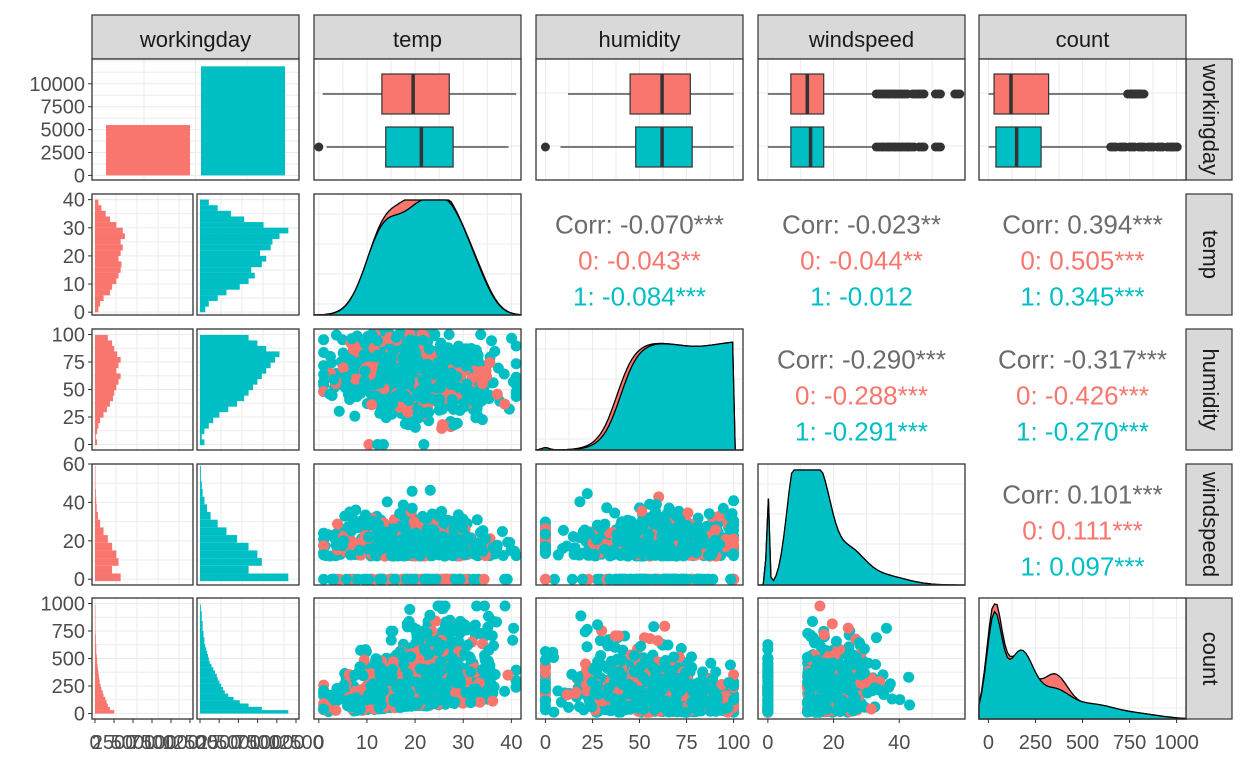 This screenshot has width=1248, height=768. What do you see at coordinates (640, 39) in the screenshot?
I see `strip-label-humidity: humidity` at bounding box center [640, 39].